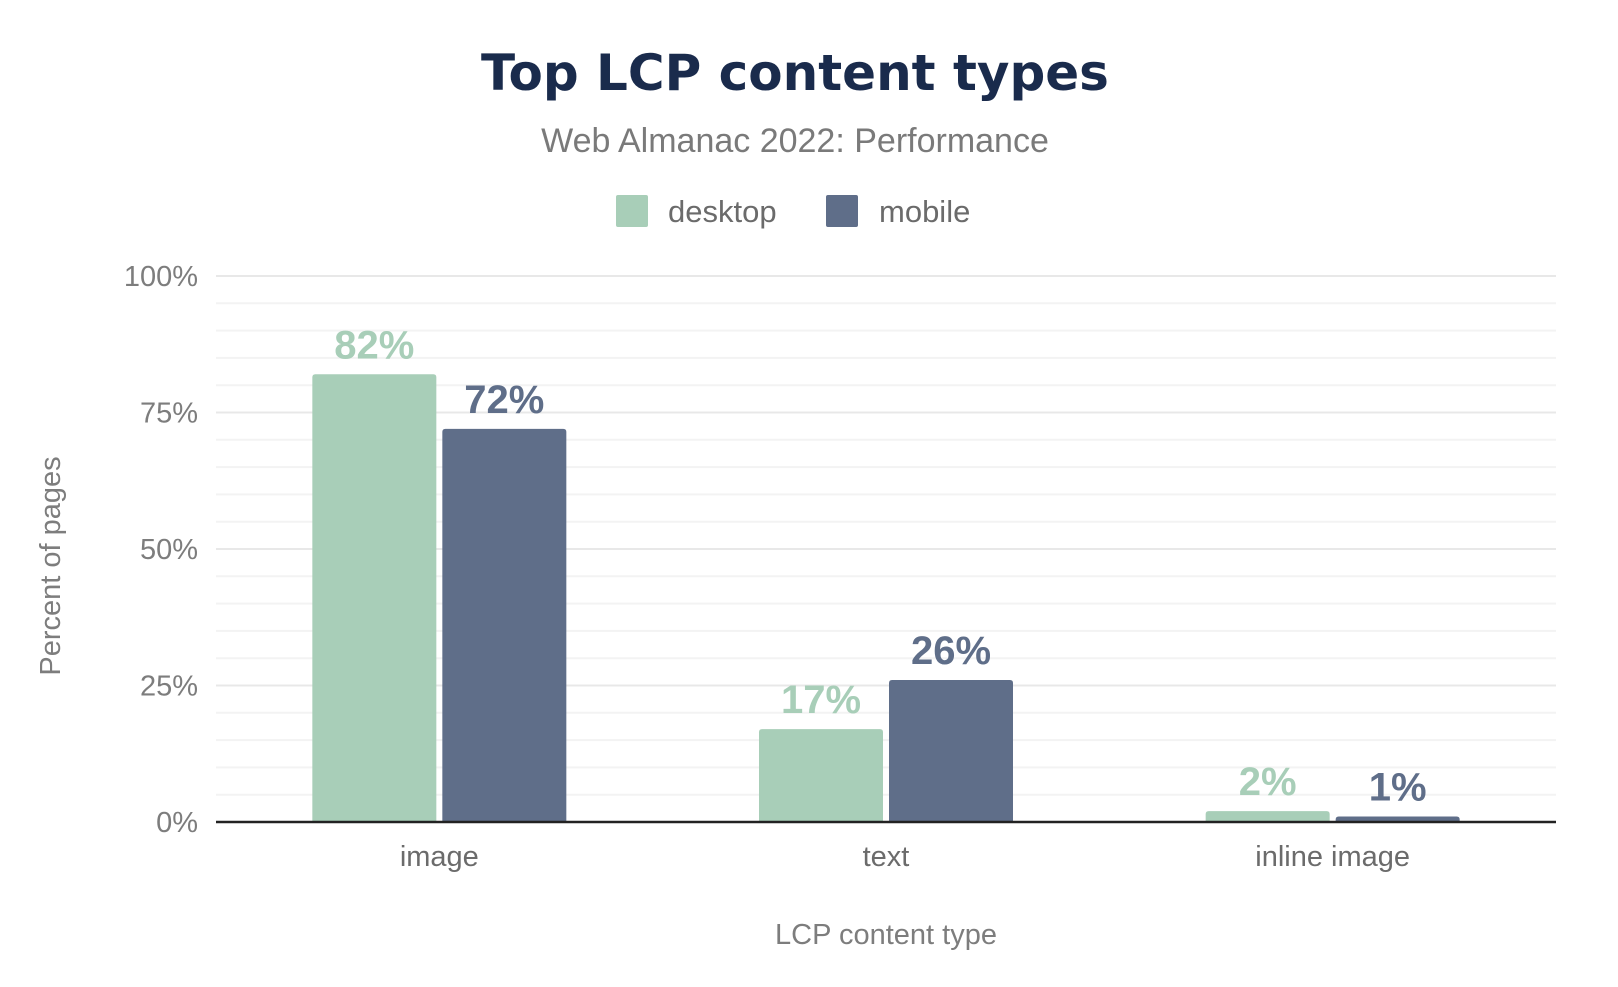 Image resolution: width=1618 pixels, height=987 pixels. I want to click on chart-subtitle: Web Almanac 2022: Performance, so click(795, 141).